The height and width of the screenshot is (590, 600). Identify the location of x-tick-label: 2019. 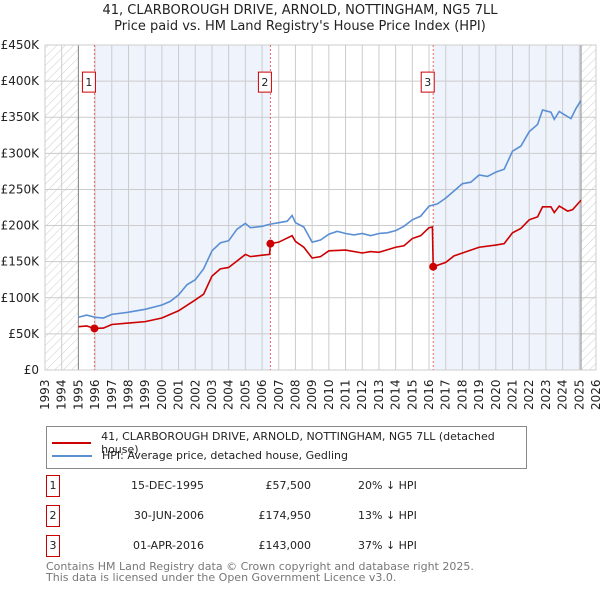
(479, 394).